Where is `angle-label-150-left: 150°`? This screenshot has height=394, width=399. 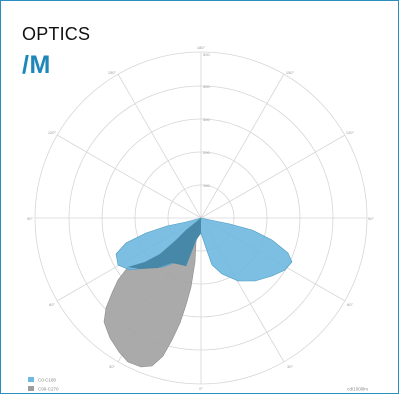
angle-label-150-left: 150° is located at coordinates (112, 72).